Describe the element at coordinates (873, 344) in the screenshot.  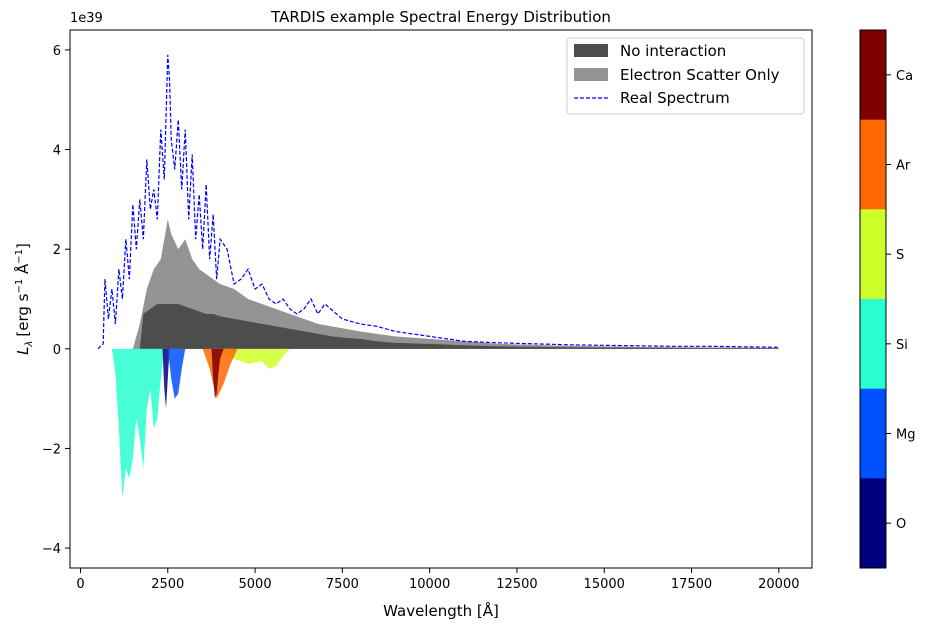
I see `colorbar-segment-si` at that location.